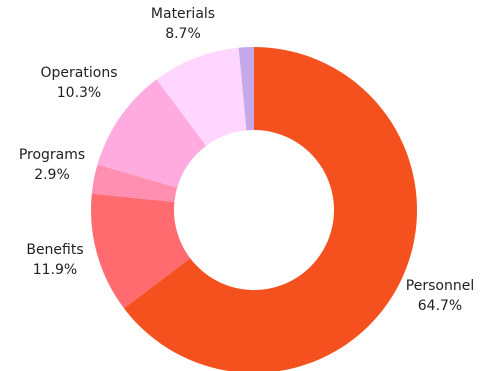 The width and height of the screenshot is (487, 371). I want to click on slice-label-operations: Operations, so click(79, 73).